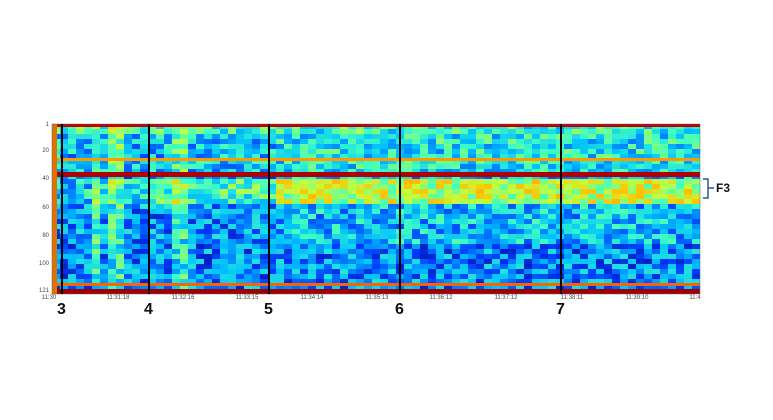 The image size is (773, 420). I want to click on x-tick-label: 11:32:16, so click(184, 298).